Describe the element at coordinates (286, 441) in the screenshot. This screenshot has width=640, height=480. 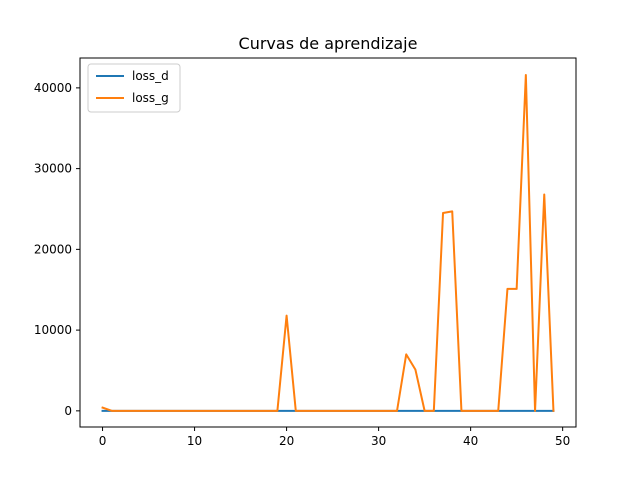
I see `x-tick-label: 20` at that location.